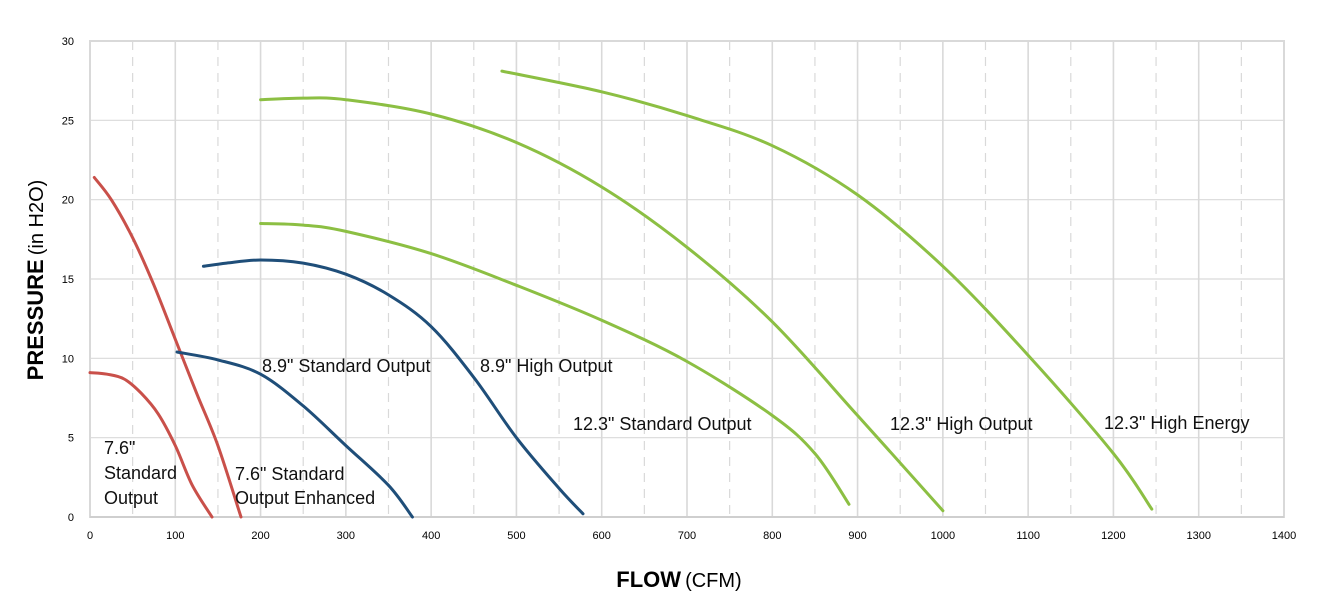  Describe the element at coordinates (68, 359) in the screenshot. I see `y-tick-label: 10` at that location.